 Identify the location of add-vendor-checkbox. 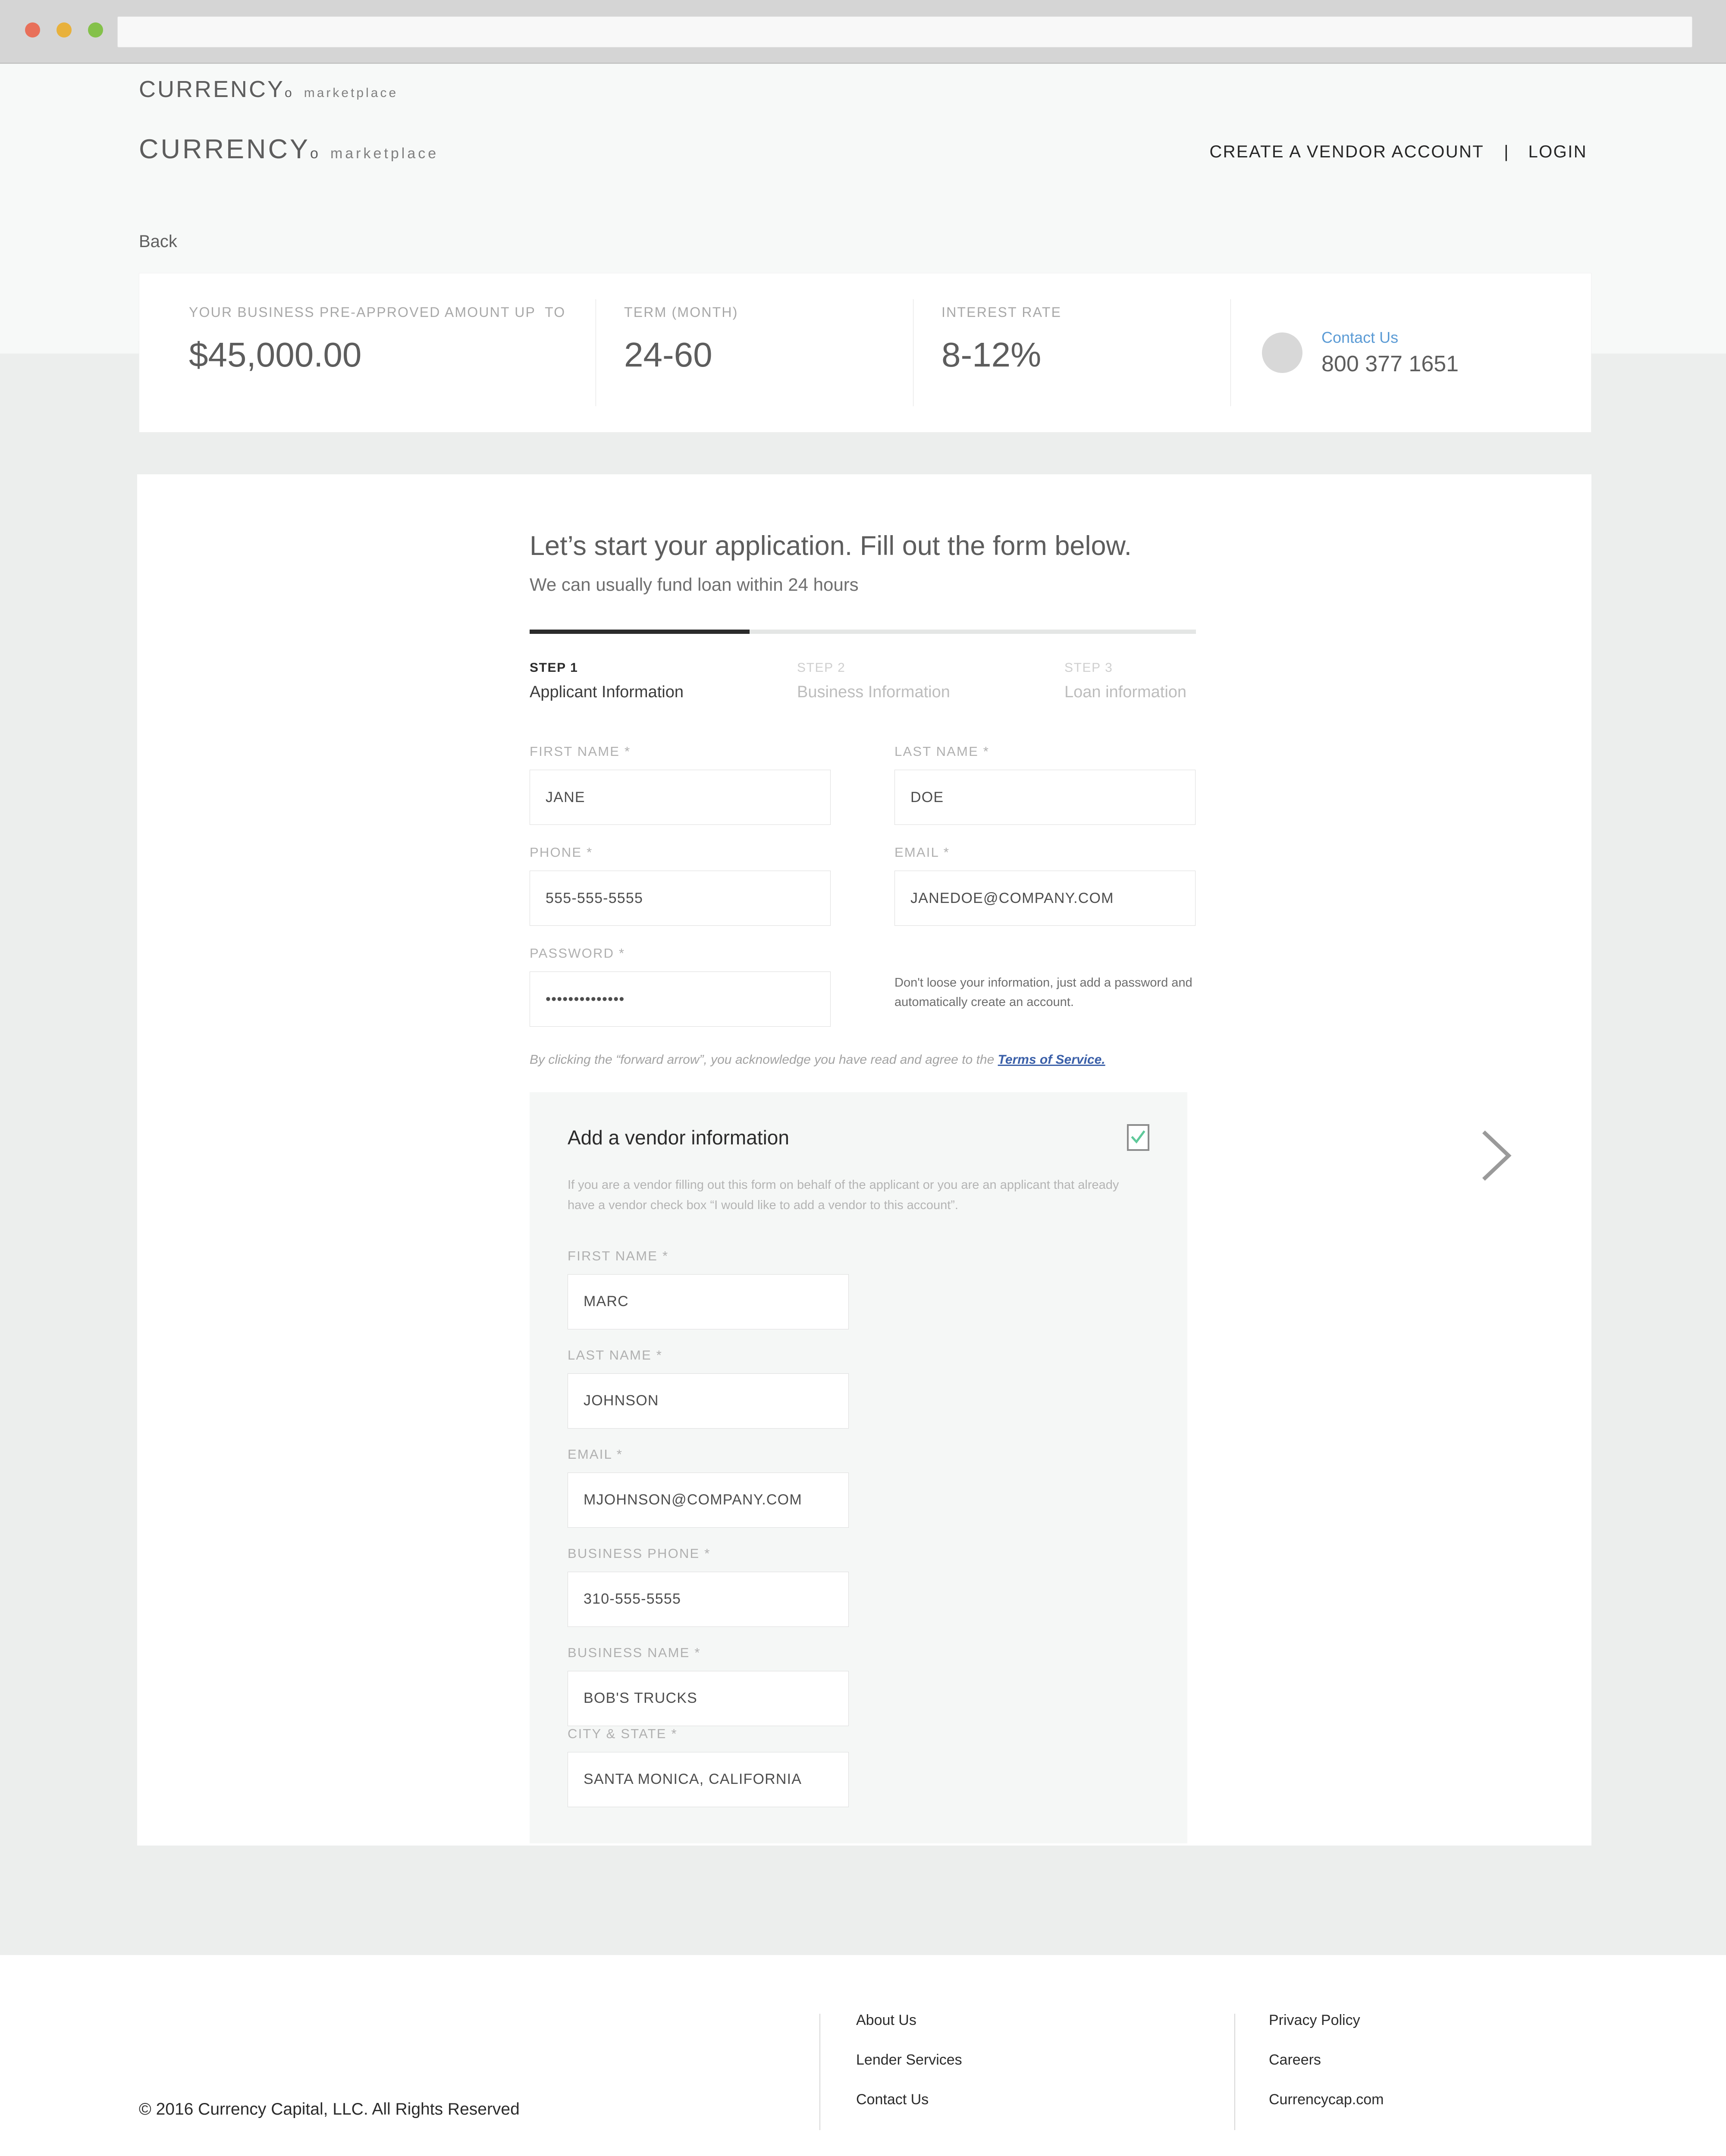
(1138, 1137).